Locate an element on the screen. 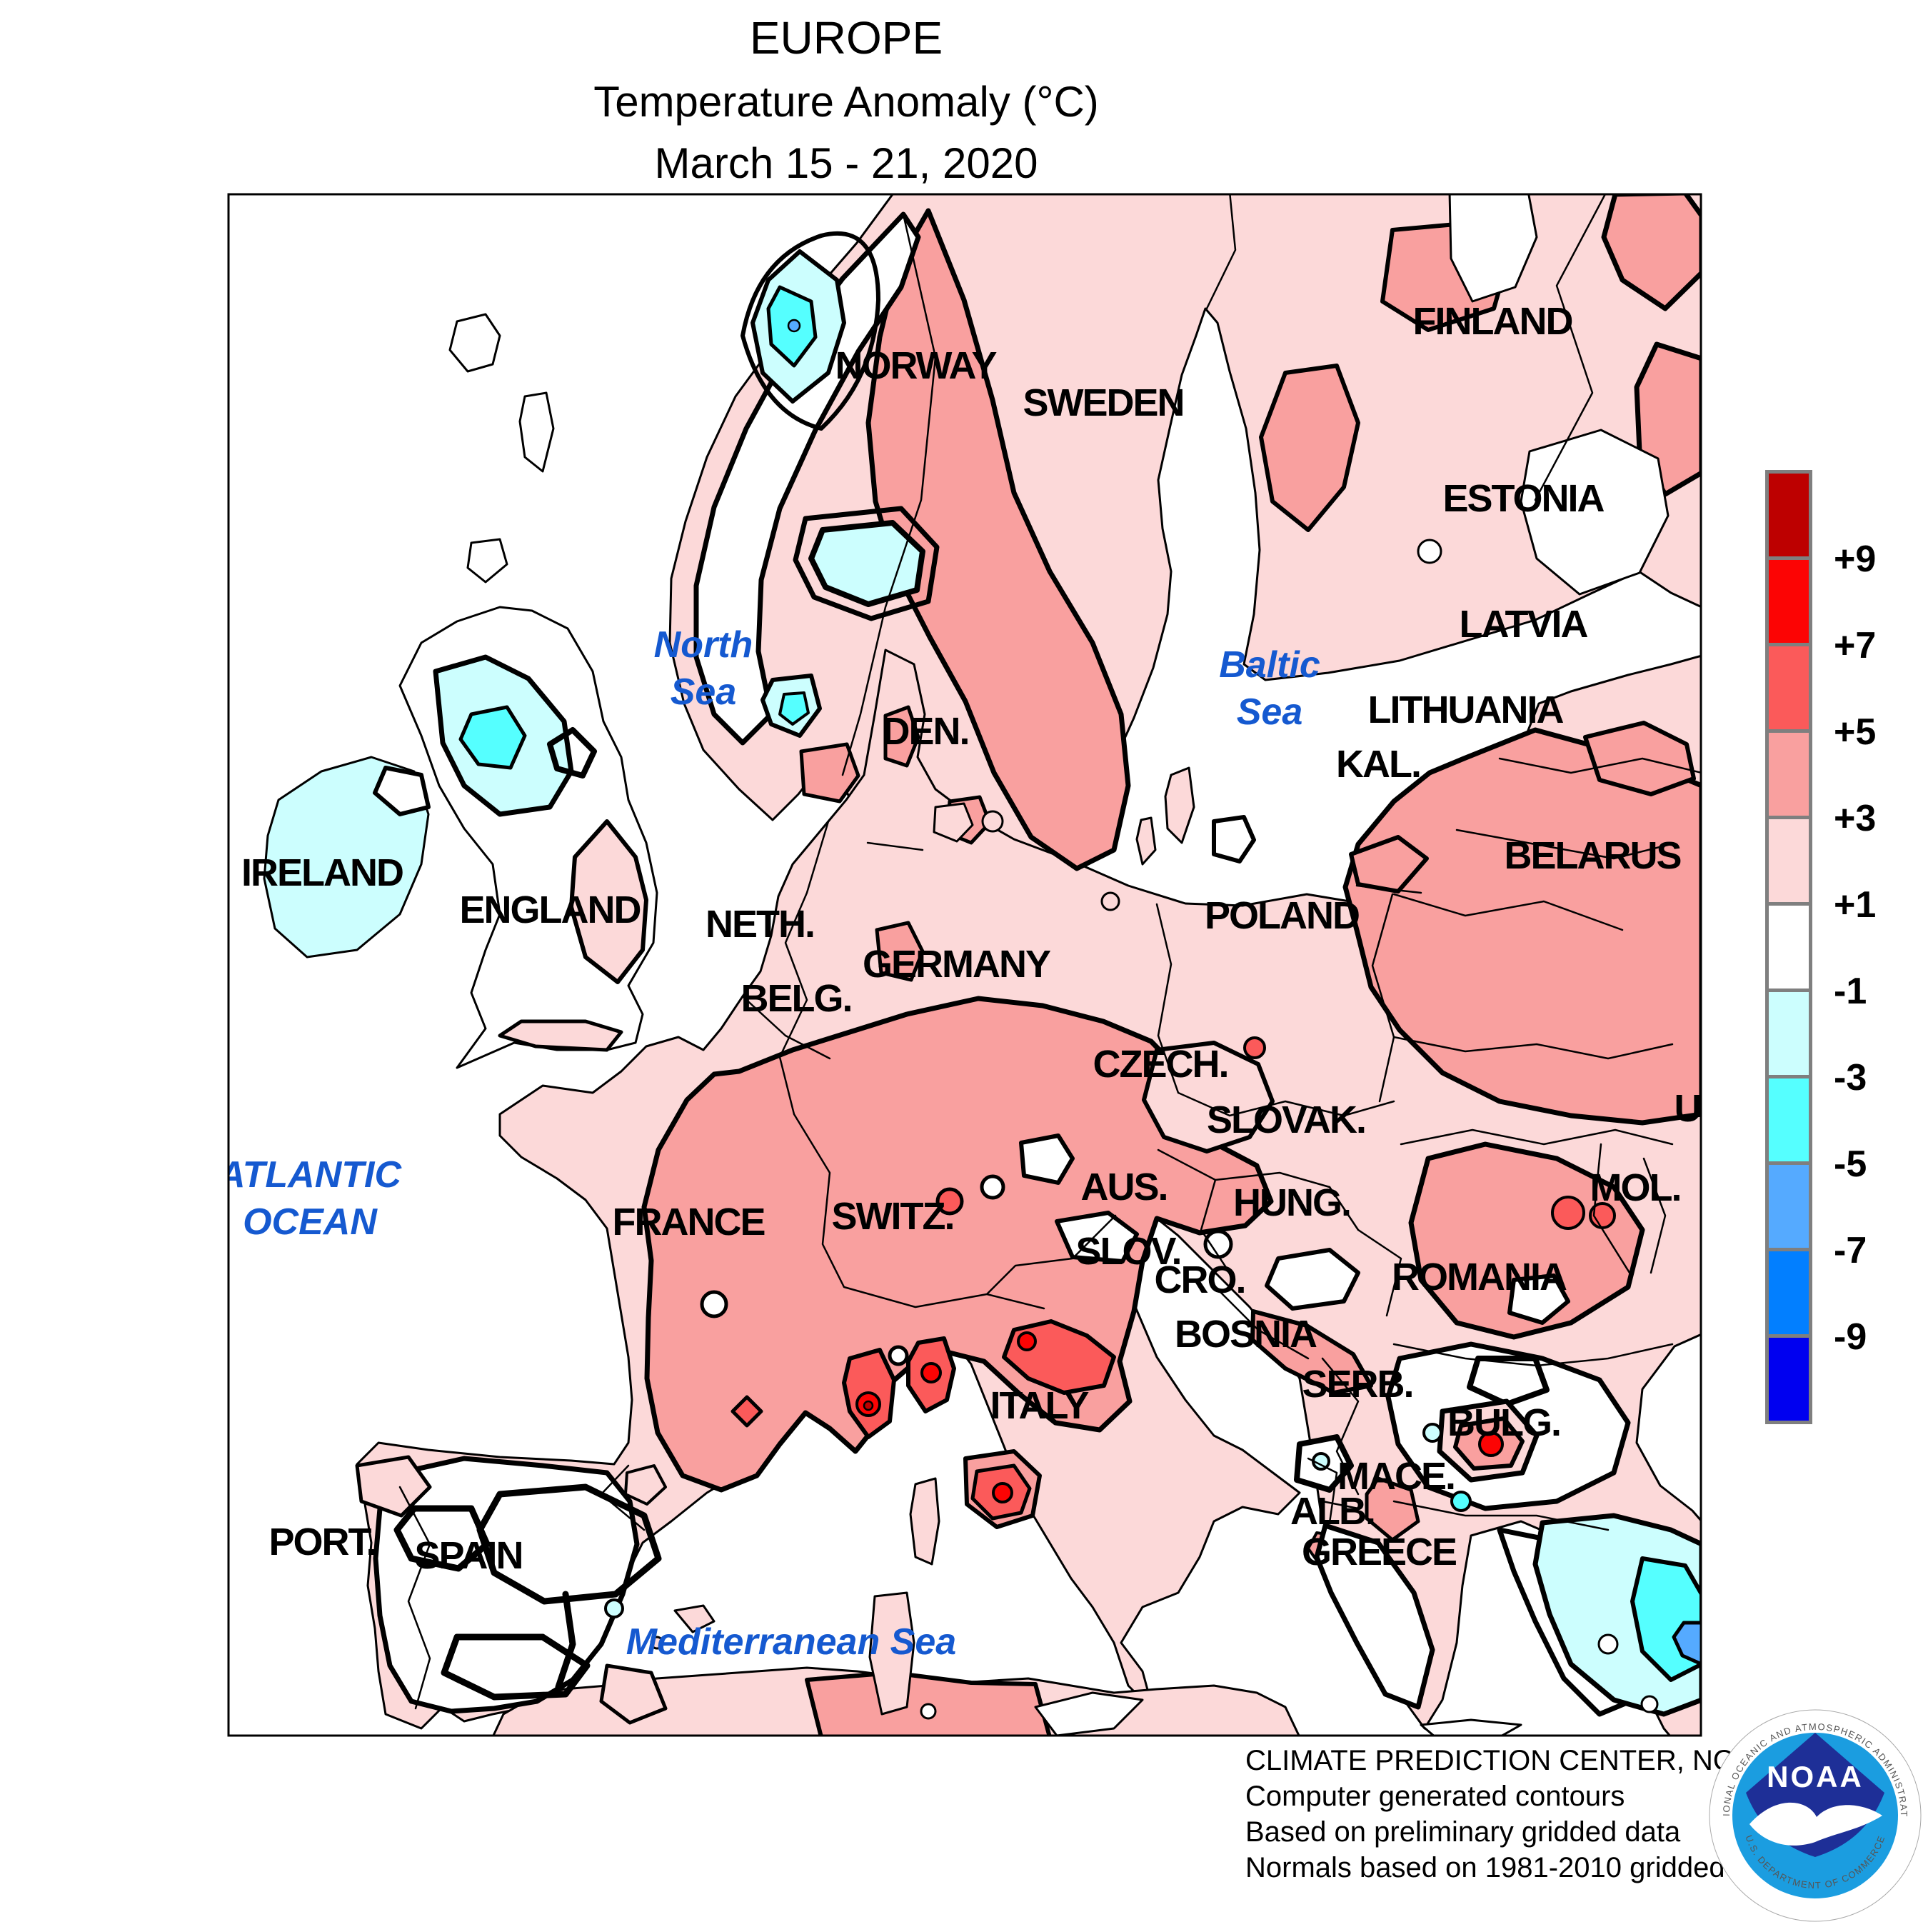 The width and height of the screenshot is (1928, 1932). country-label-serb: SERB. is located at coordinates (1357, 1384).